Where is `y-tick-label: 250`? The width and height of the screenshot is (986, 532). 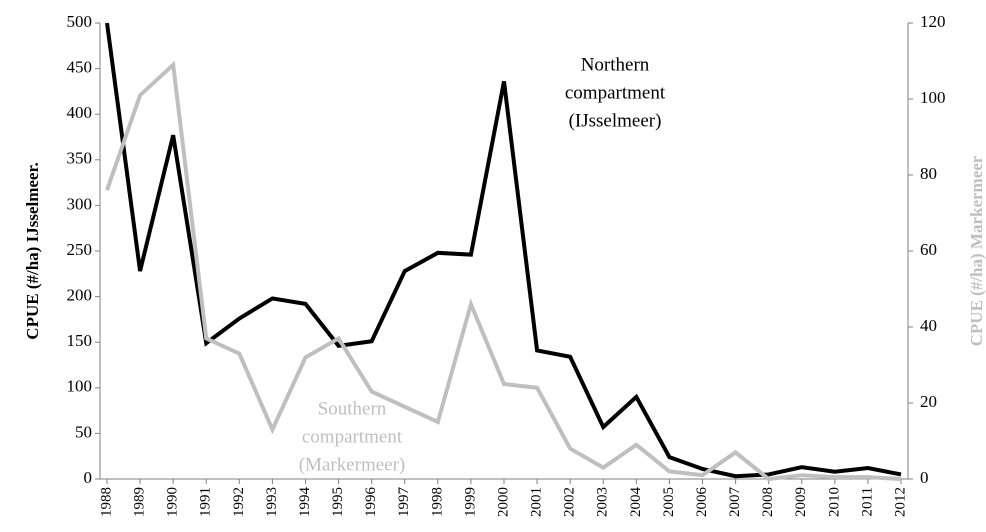 y-tick-label: 250 is located at coordinates (80, 249).